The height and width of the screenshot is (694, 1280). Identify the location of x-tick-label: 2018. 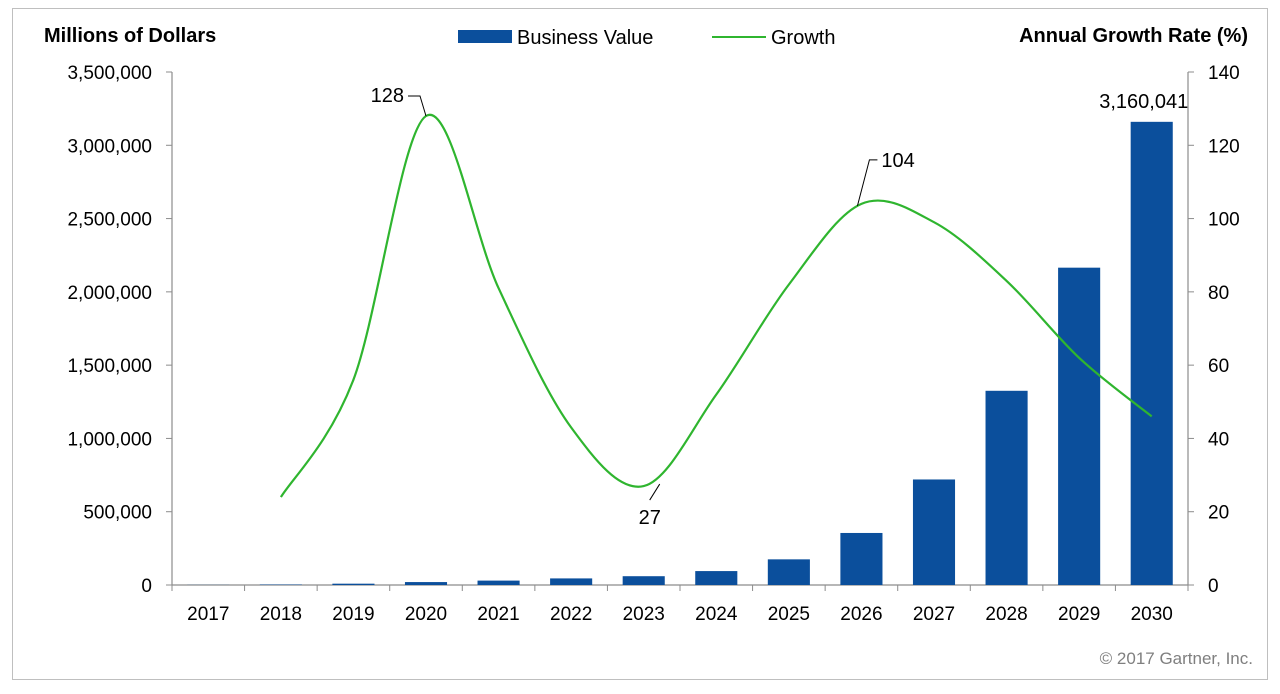
(281, 614).